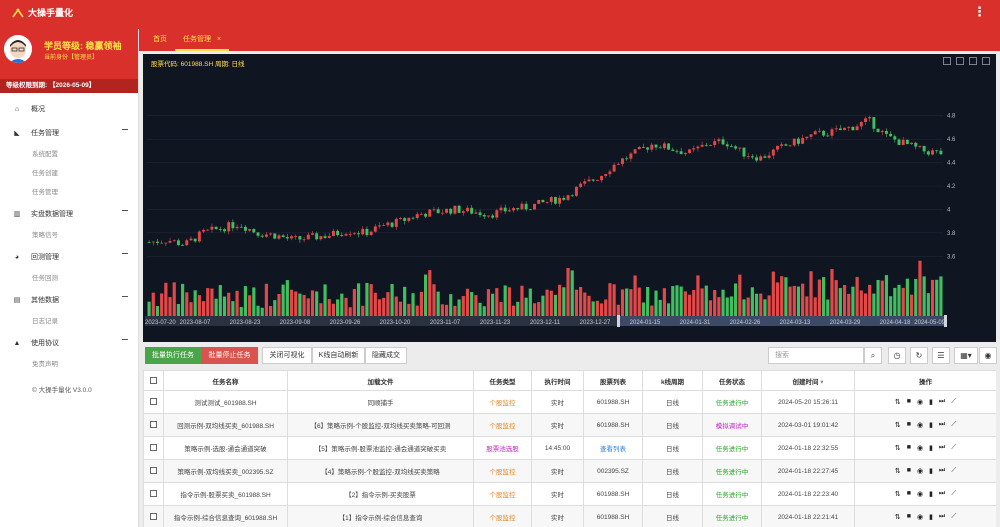  I want to click on sidebar-subitem: 系统配置, so click(45, 154).